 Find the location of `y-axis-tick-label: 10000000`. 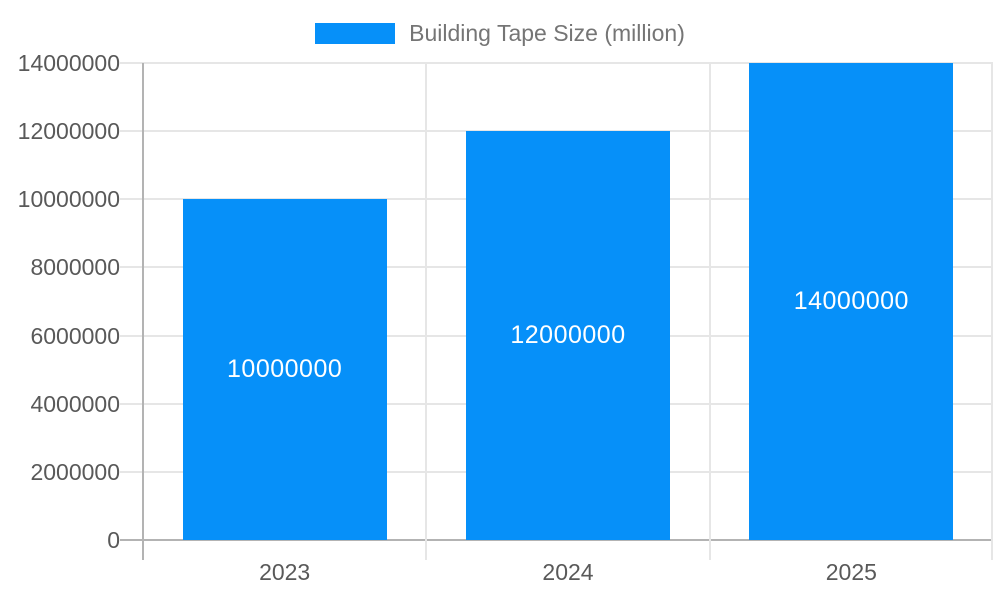

y-axis-tick-label: 10000000 is located at coordinates (68, 199).